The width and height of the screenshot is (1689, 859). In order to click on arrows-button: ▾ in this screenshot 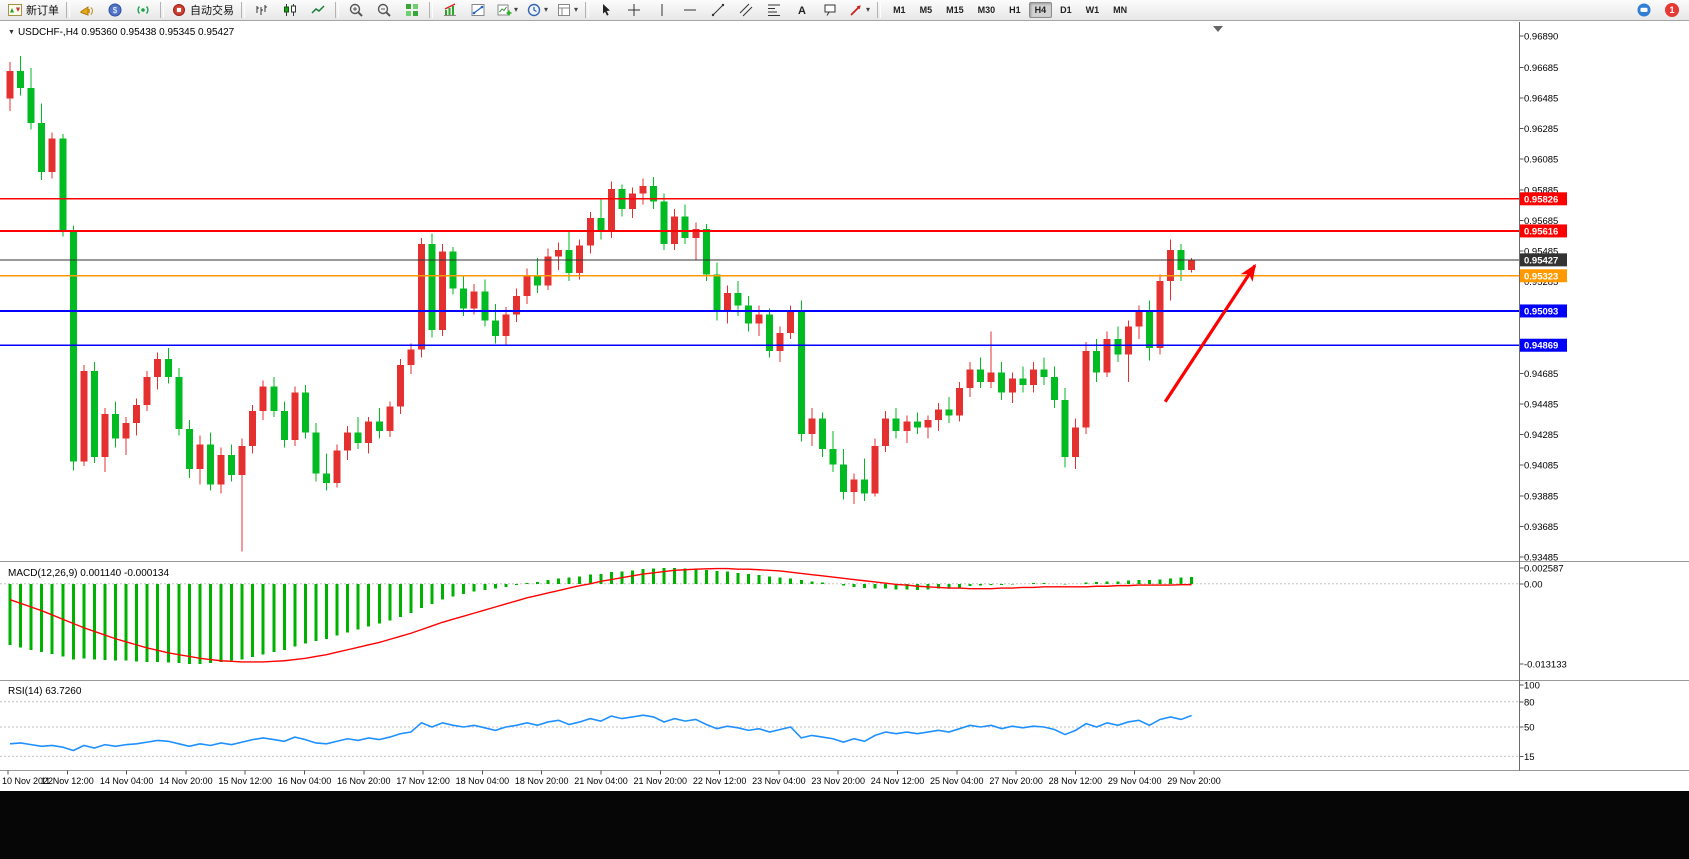, I will do `click(859, 10)`.